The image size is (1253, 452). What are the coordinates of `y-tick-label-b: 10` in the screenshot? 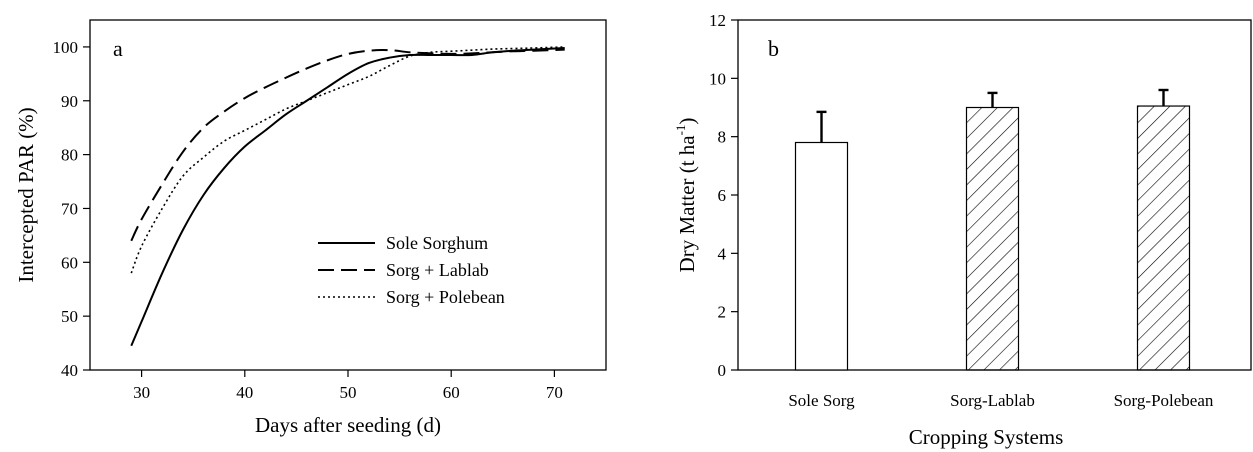 It's located at (717, 78).